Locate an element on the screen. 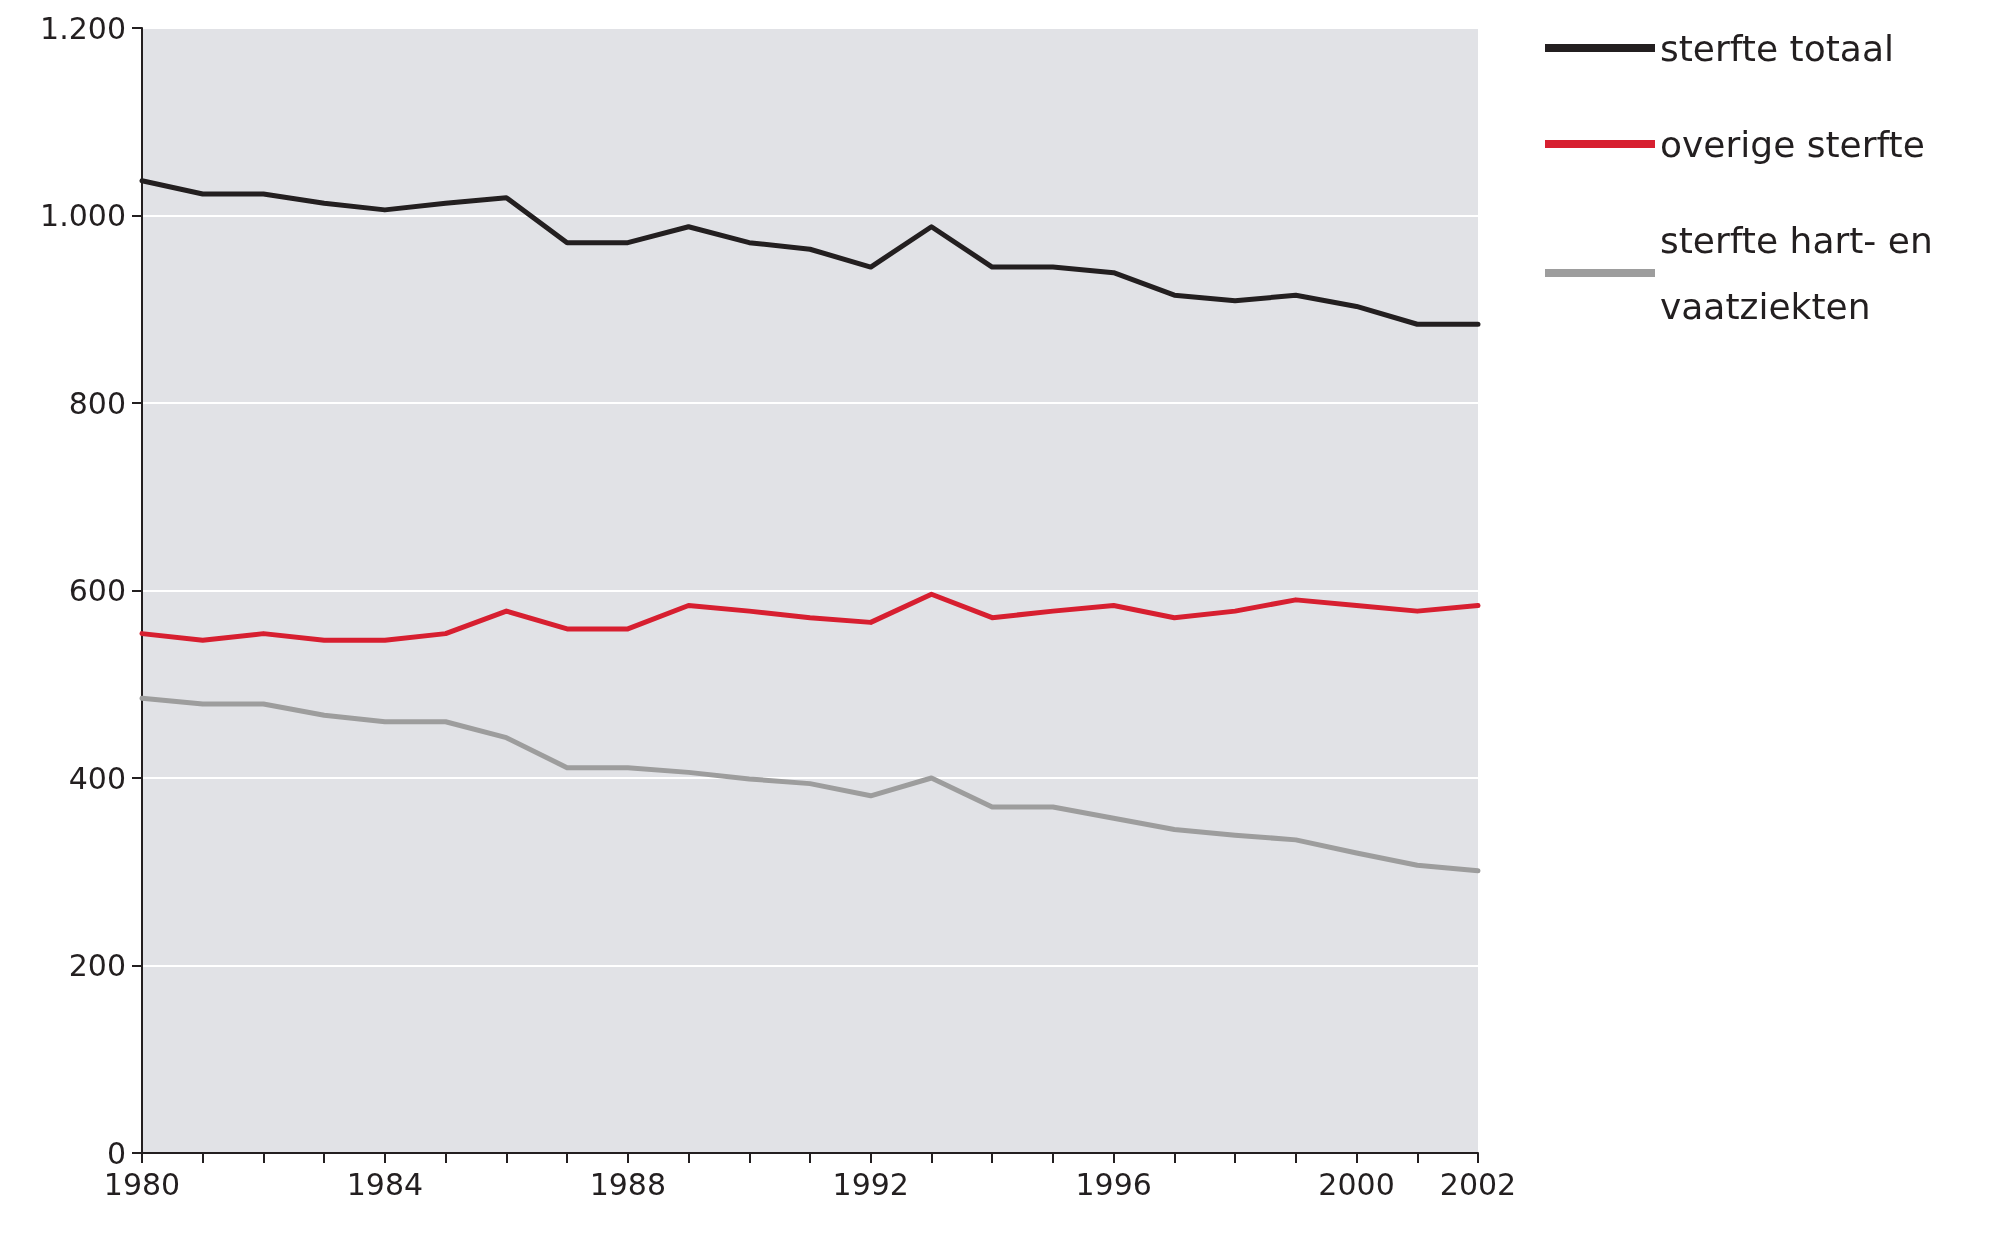  x-tick-label: 1996 is located at coordinates (1113, 1184).